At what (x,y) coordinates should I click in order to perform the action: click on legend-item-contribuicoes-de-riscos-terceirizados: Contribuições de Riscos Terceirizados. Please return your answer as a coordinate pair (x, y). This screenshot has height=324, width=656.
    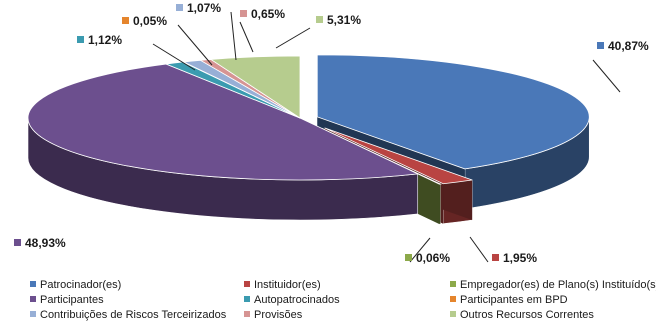
    Looking at the image, I should click on (133, 315).